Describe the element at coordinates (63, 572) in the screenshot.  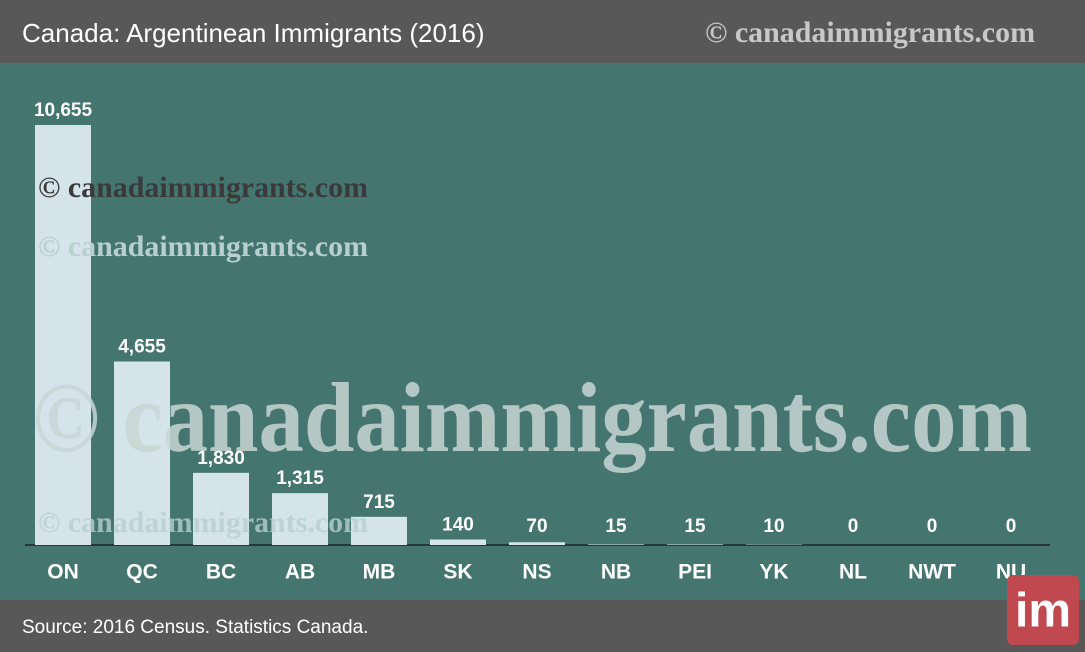
I see `x-tick-label: ON` at that location.